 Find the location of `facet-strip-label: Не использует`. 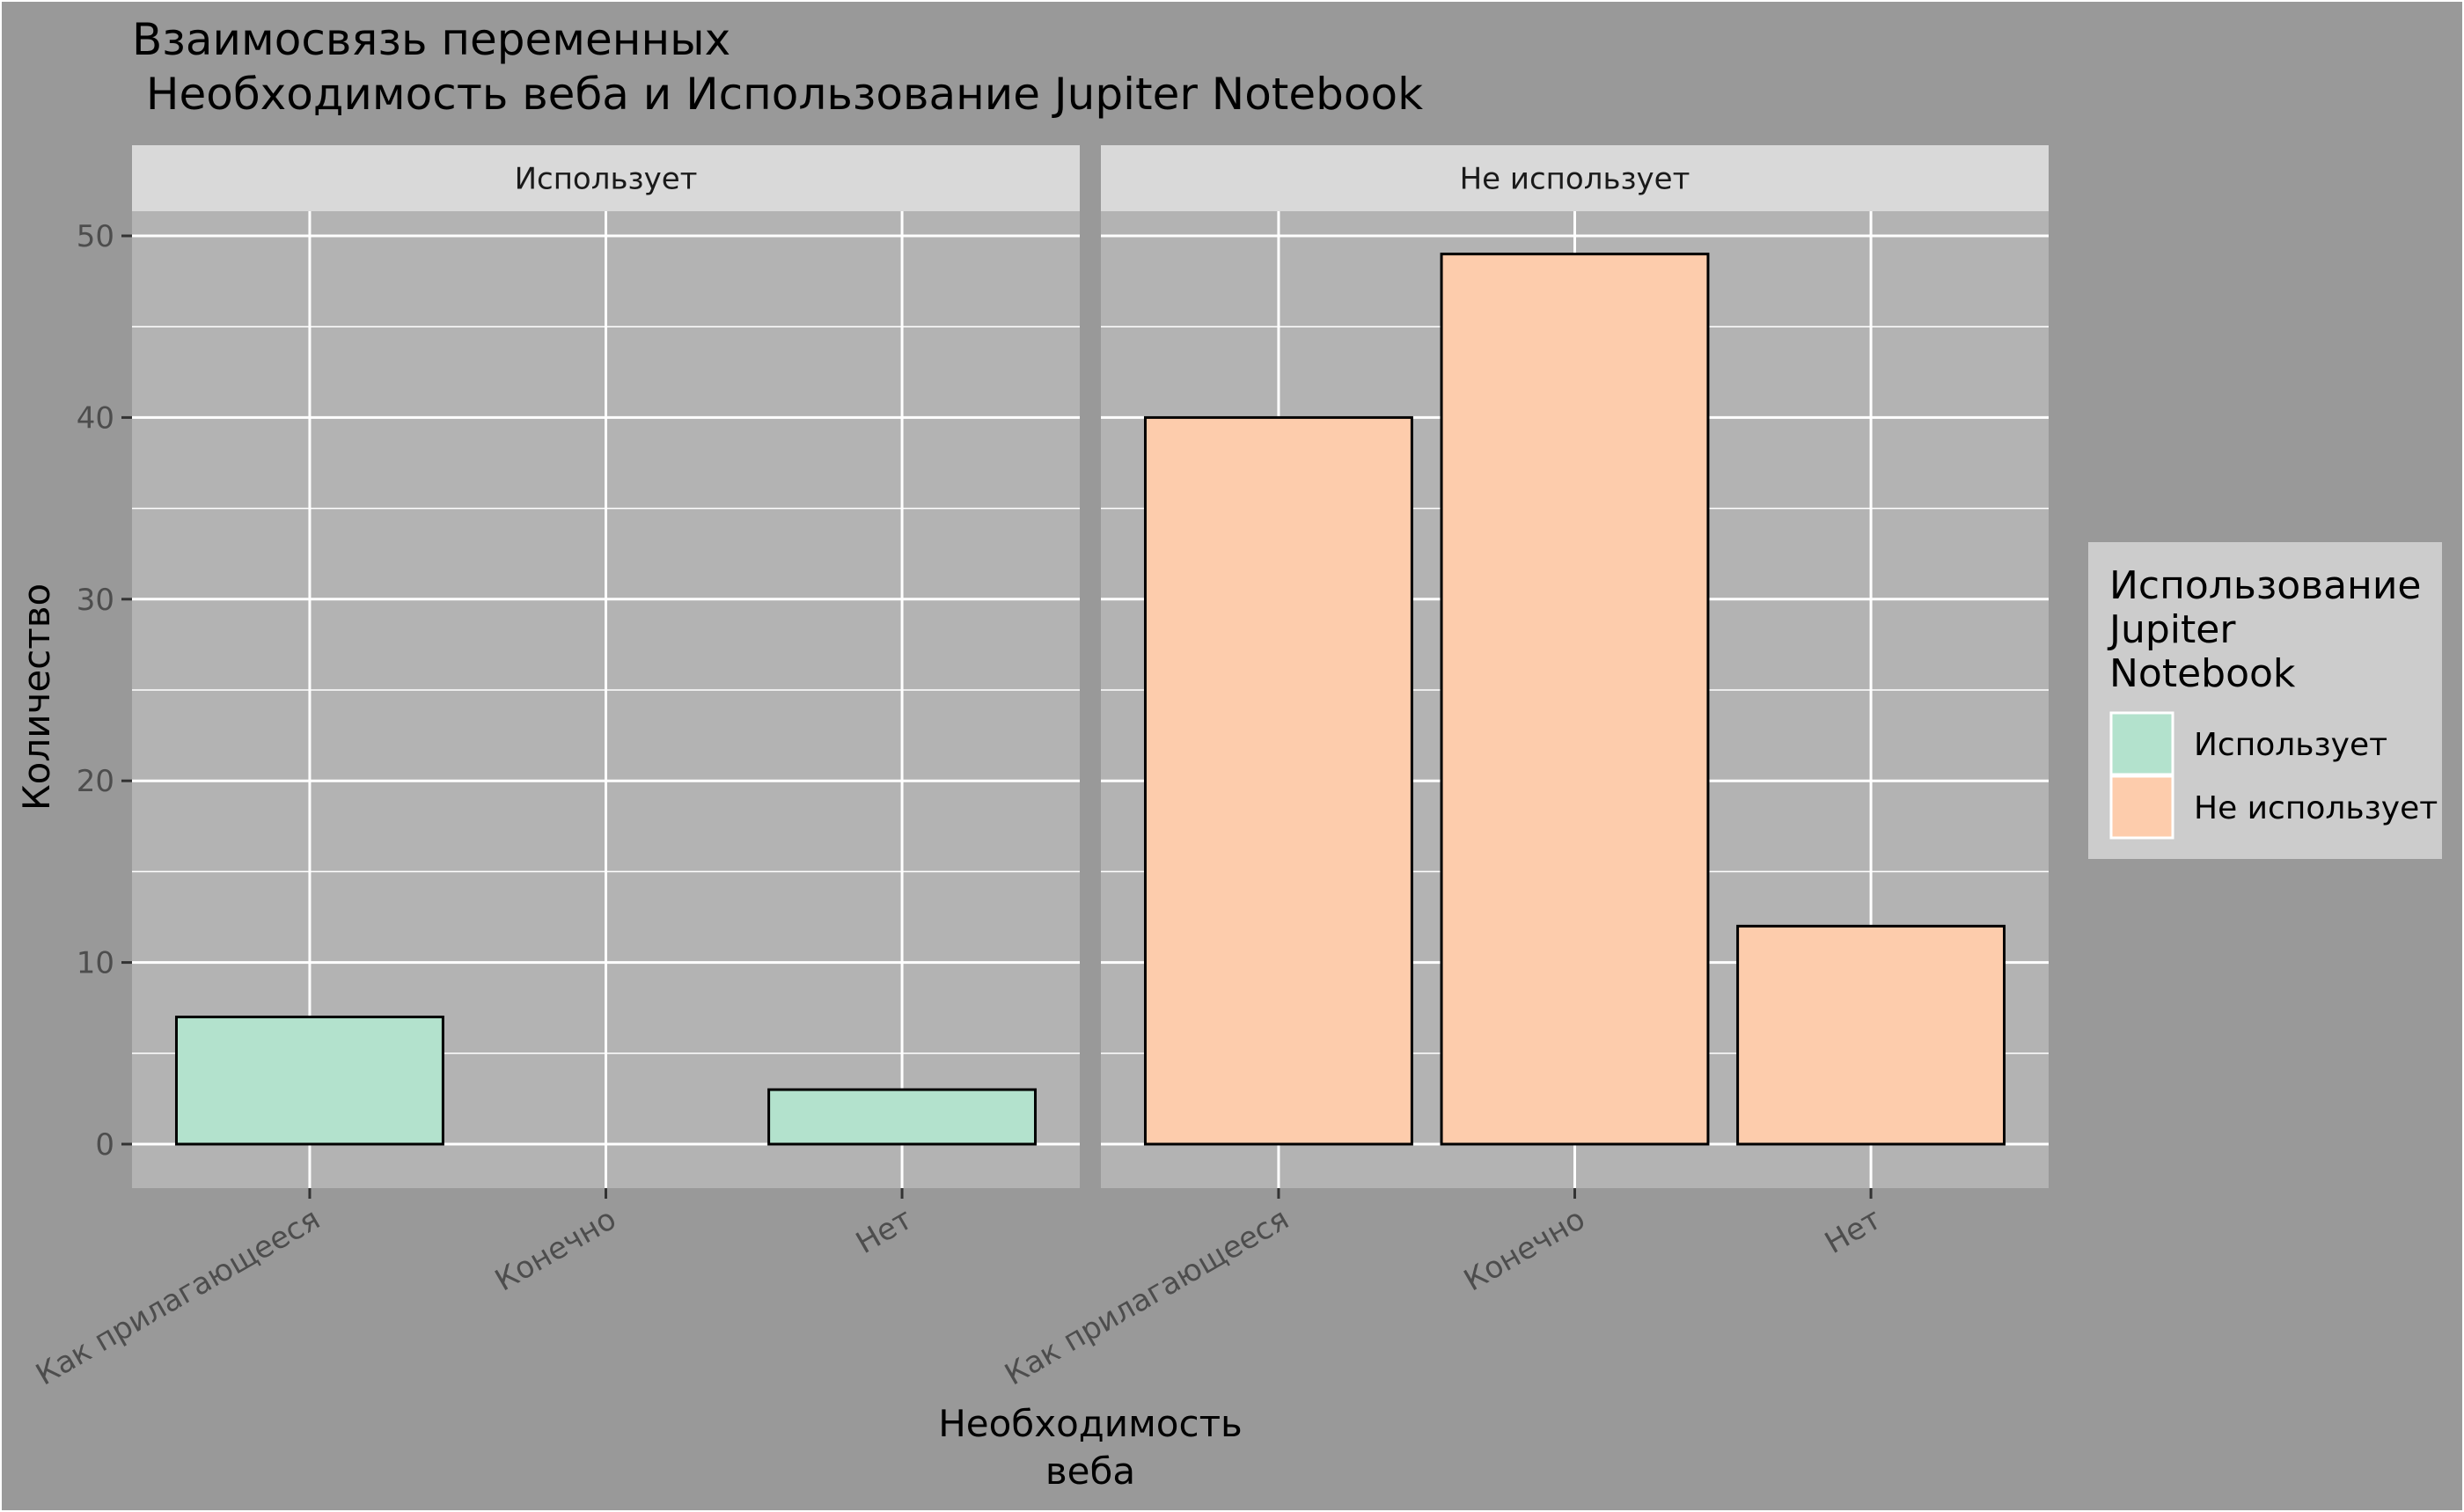

facet-strip-label: Не использует is located at coordinates (1575, 180).